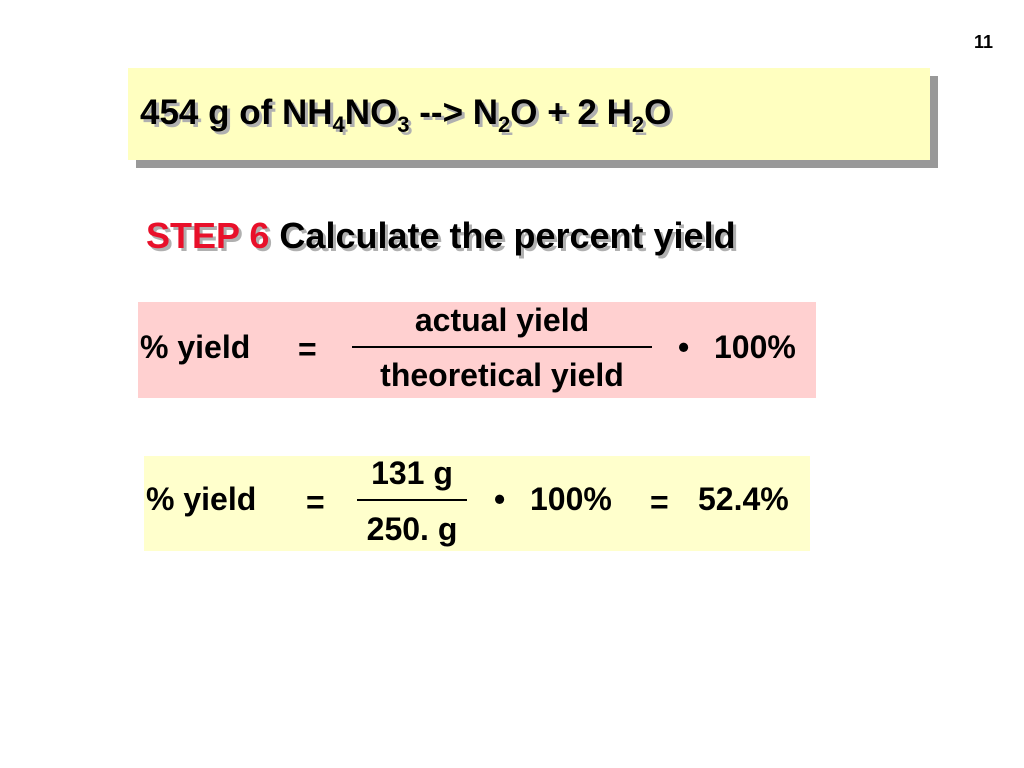 This screenshot has width=1024, height=768. Describe the element at coordinates (571, 499) in the screenshot. I see `calc-factor: 100%` at that location.